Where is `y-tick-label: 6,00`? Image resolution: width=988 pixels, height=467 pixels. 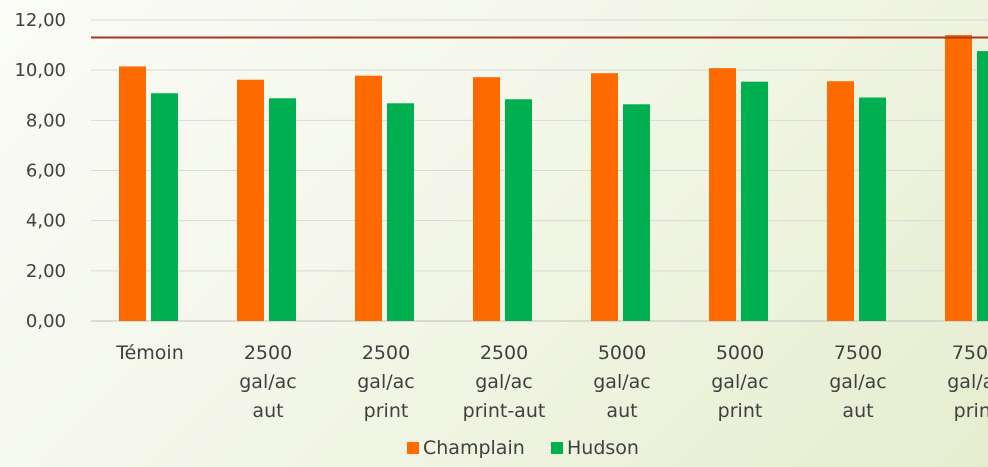
y-tick-label: 6,00 is located at coordinates (46, 171).